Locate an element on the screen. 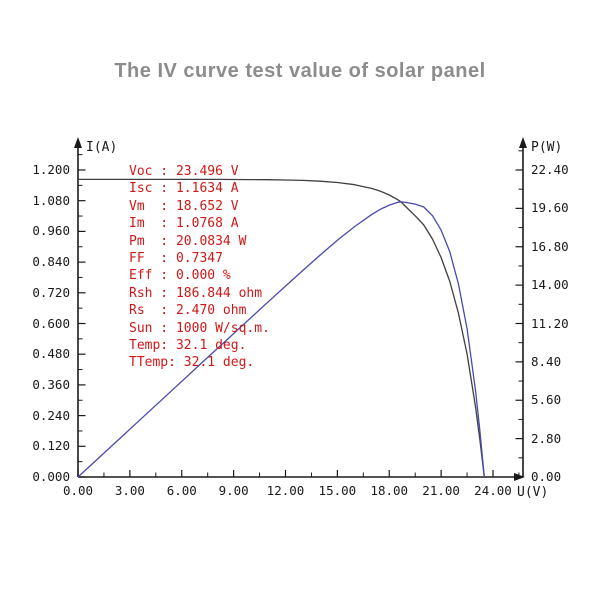 The image size is (600, 600). left-axis-tick-label: 1.200 is located at coordinates (51, 169).